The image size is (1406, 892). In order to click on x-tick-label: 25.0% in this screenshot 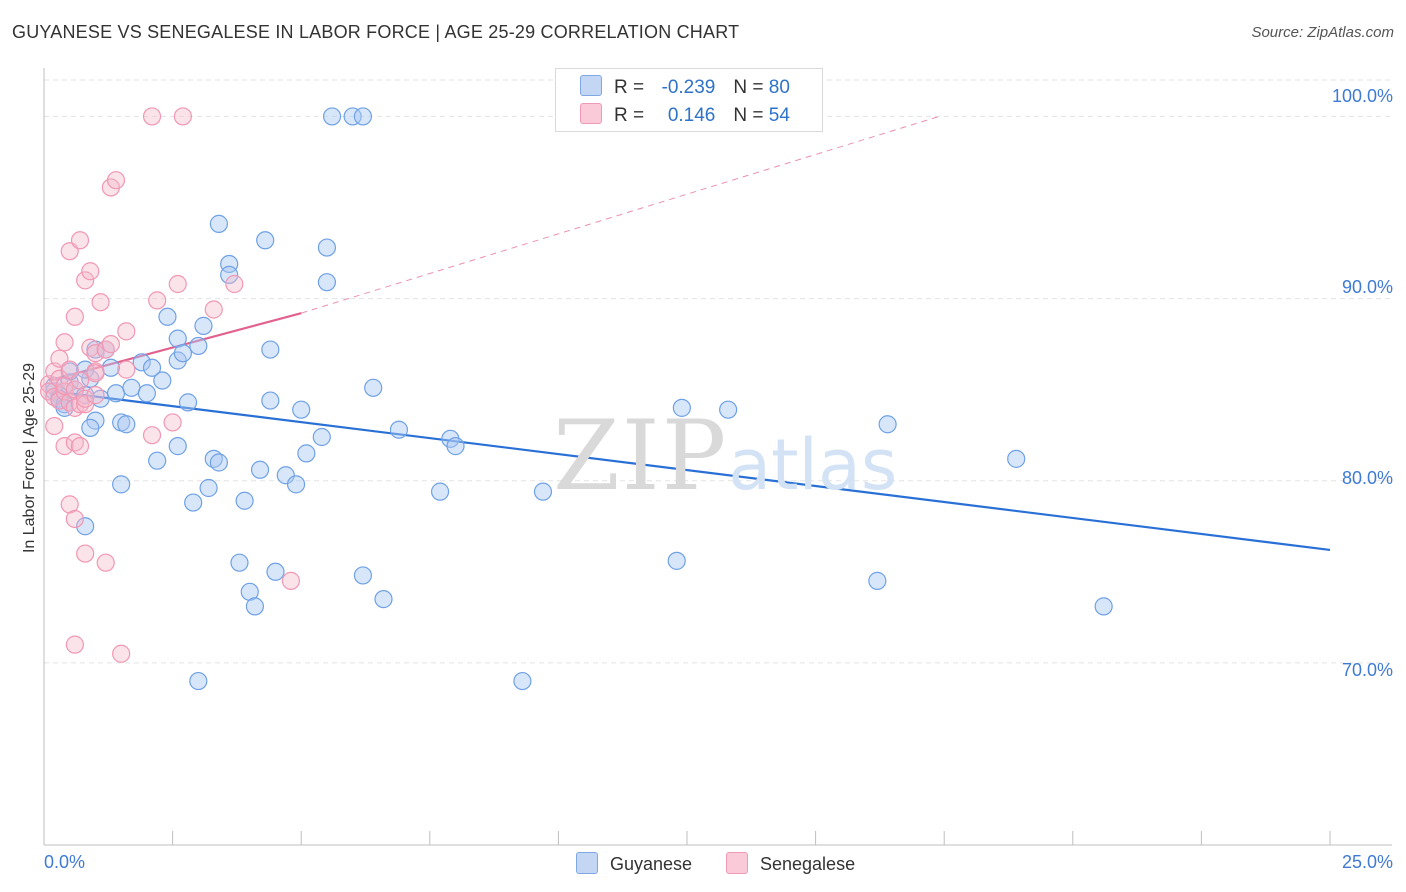, I will do `click(1367, 862)`.